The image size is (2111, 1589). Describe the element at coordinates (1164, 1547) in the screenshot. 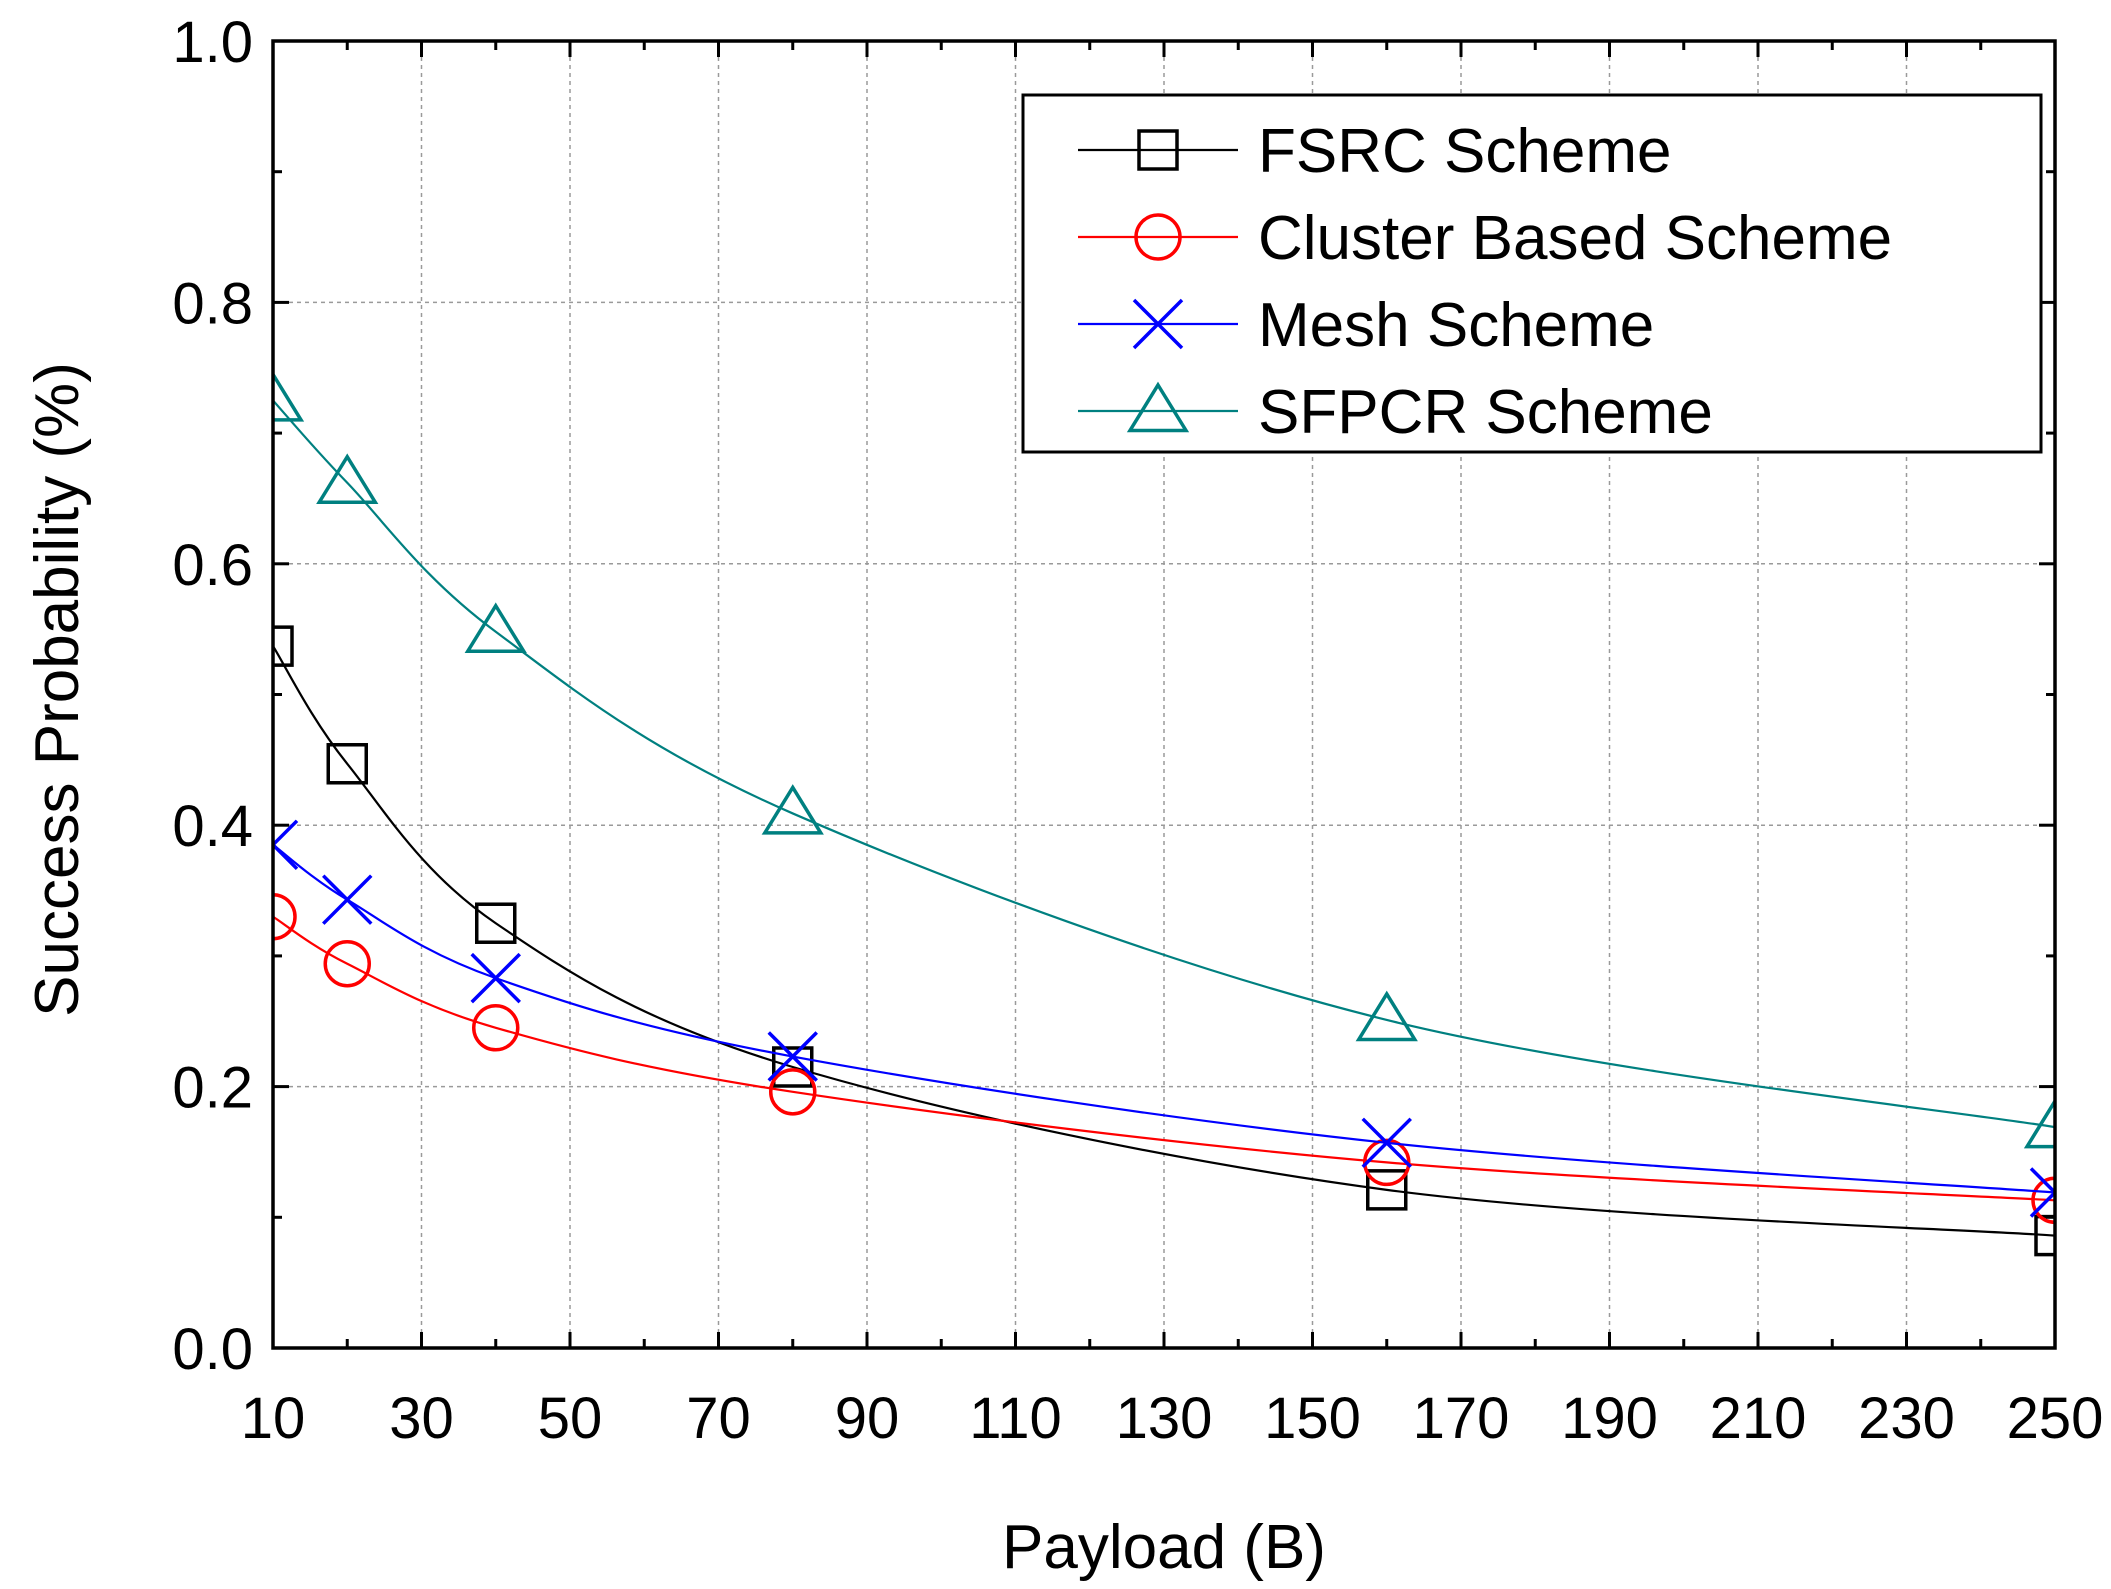

I see `x-axis-title: Payload (B)` at that location.